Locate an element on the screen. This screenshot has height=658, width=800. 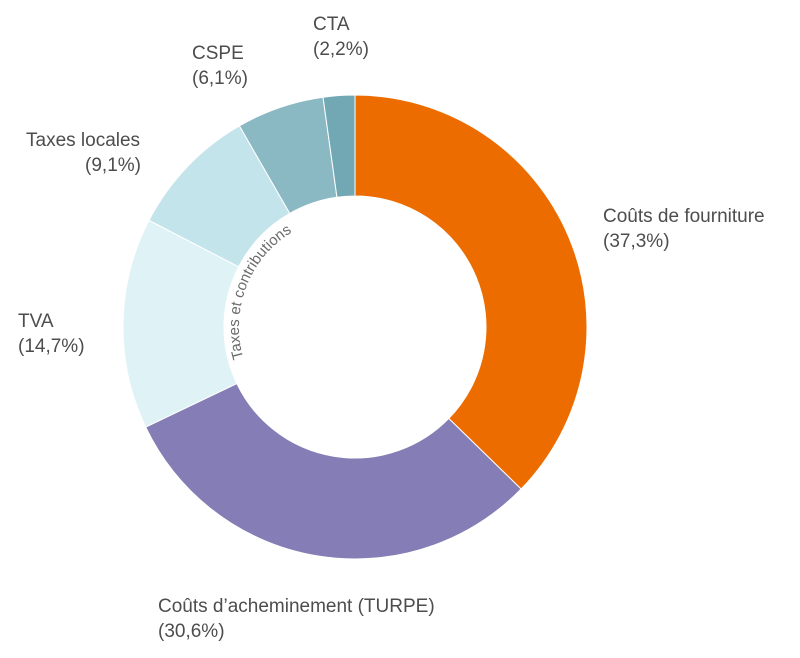
label-couts-fourniture: Coûts de fourniture is located at coordinates (684, 216).